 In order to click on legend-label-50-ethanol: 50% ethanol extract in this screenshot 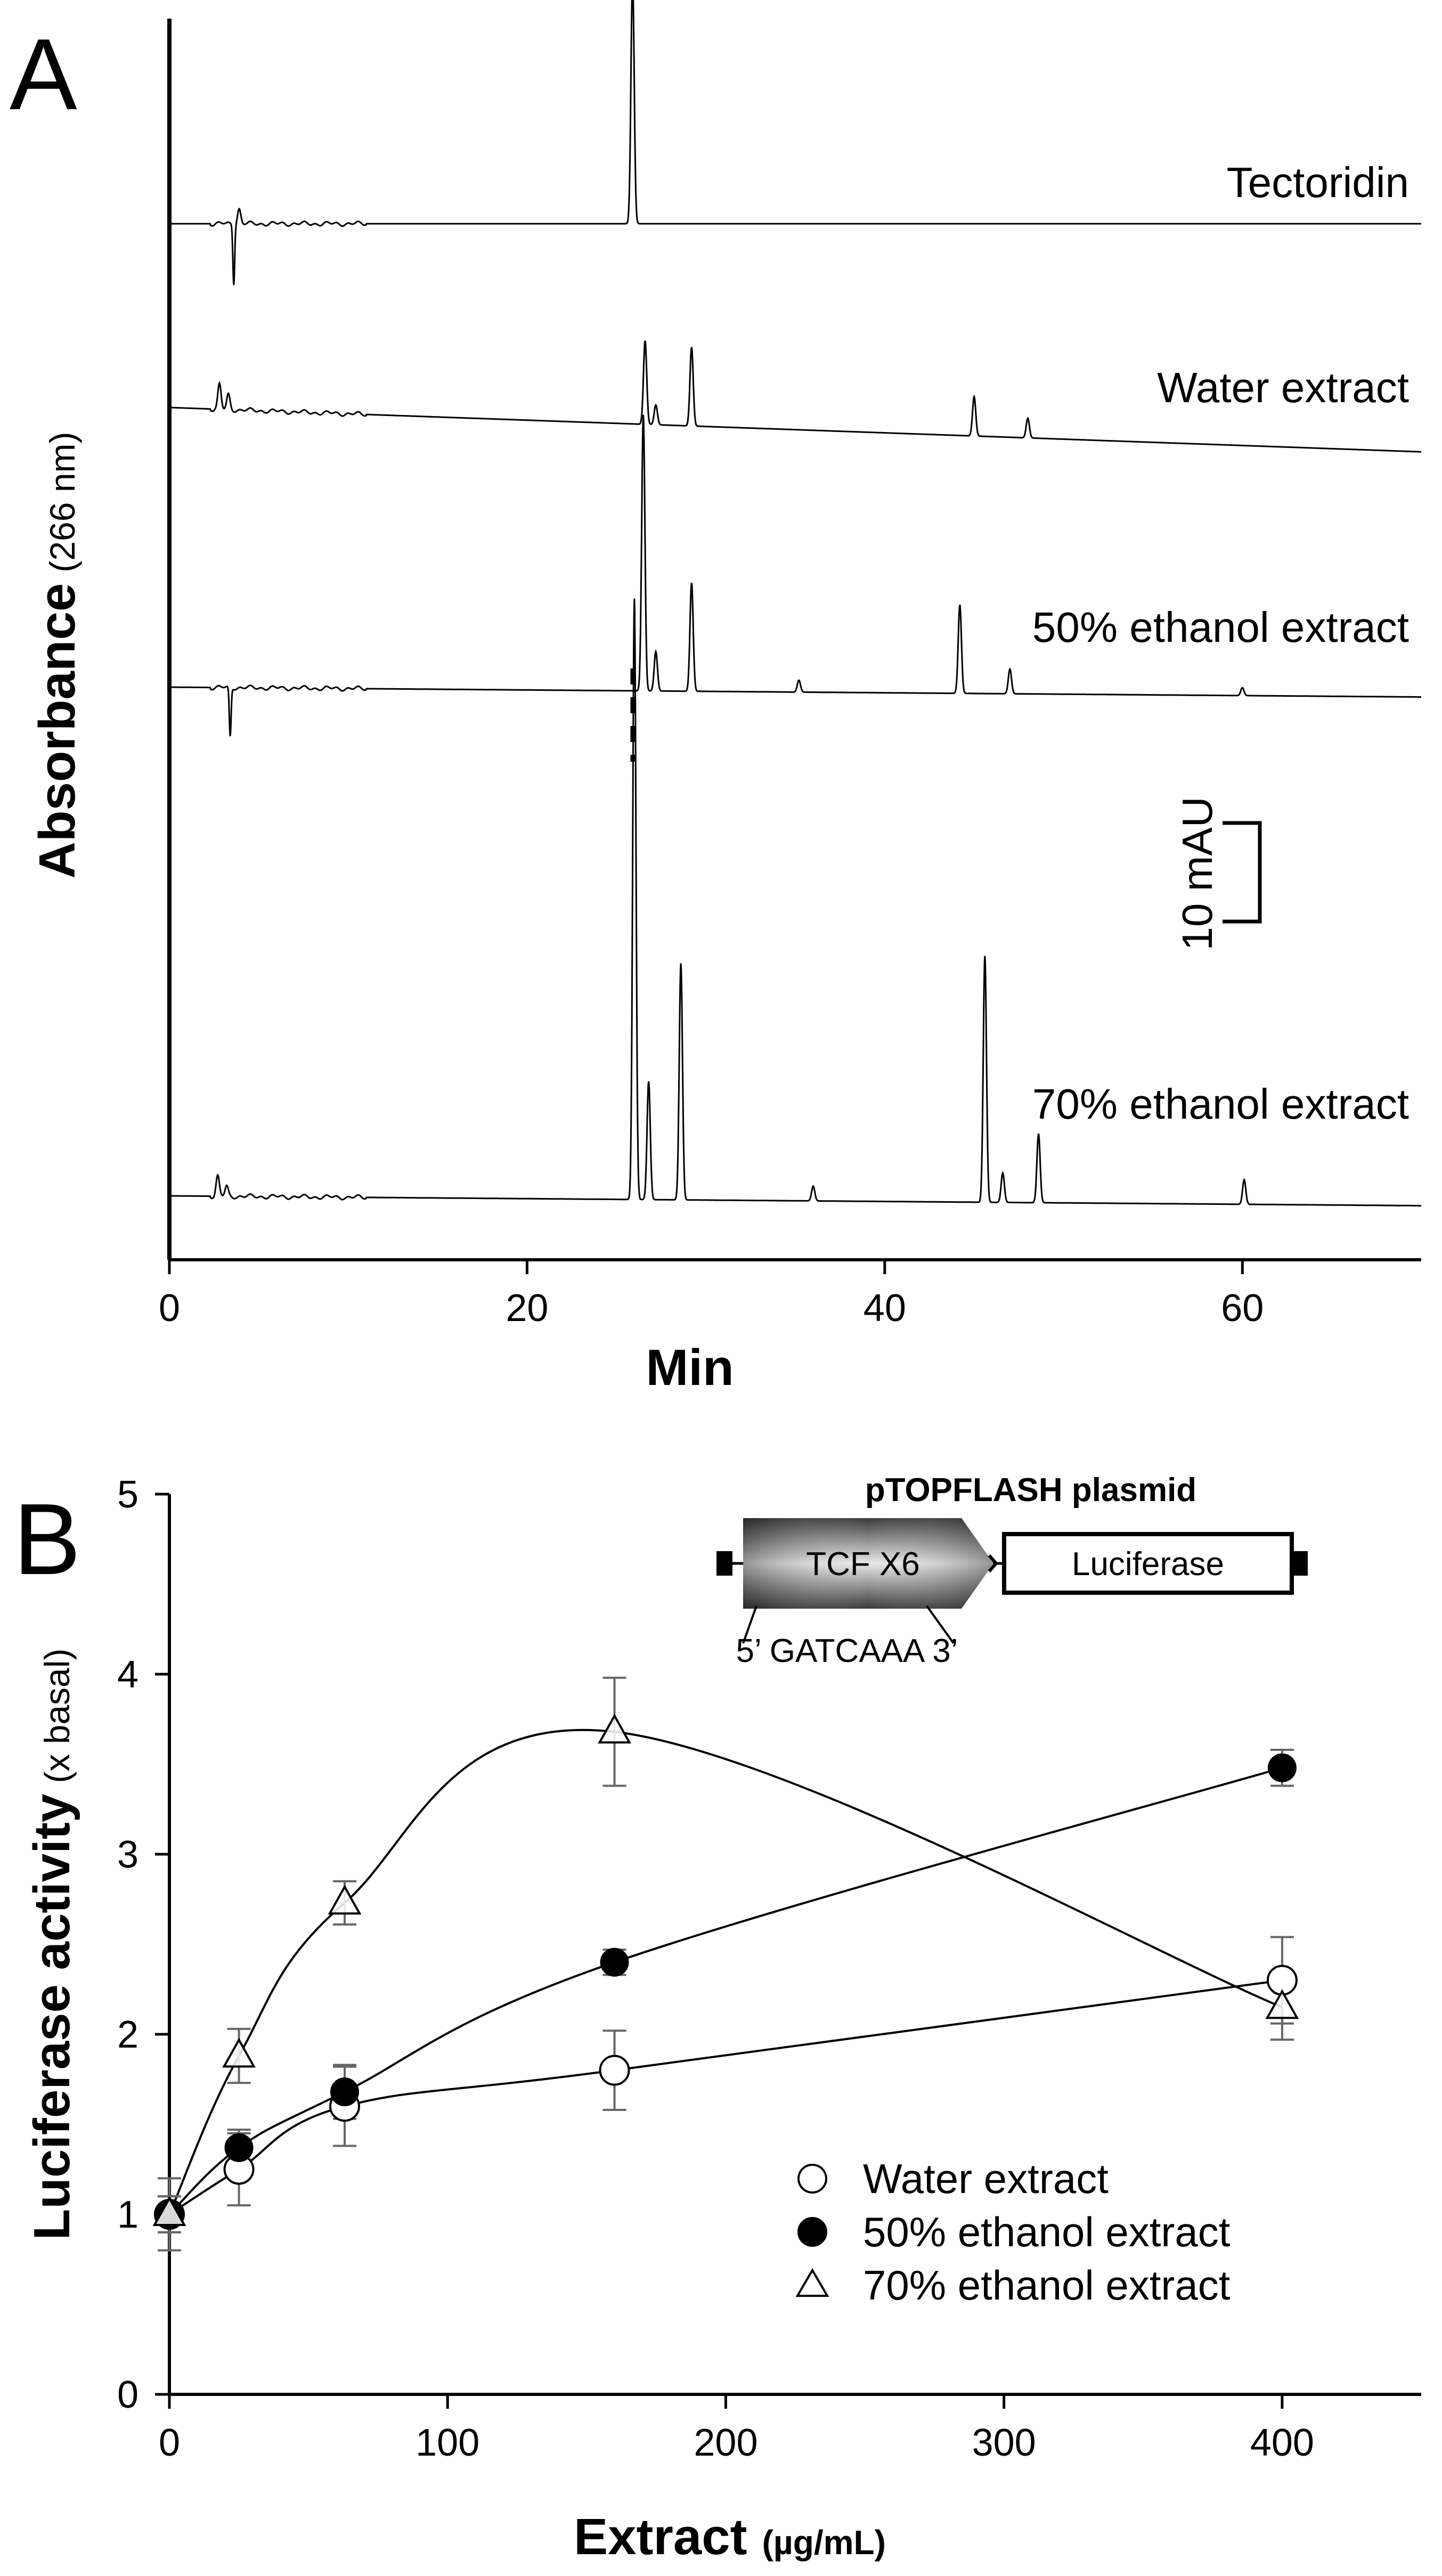, I will do `click(1047, 2231)`.